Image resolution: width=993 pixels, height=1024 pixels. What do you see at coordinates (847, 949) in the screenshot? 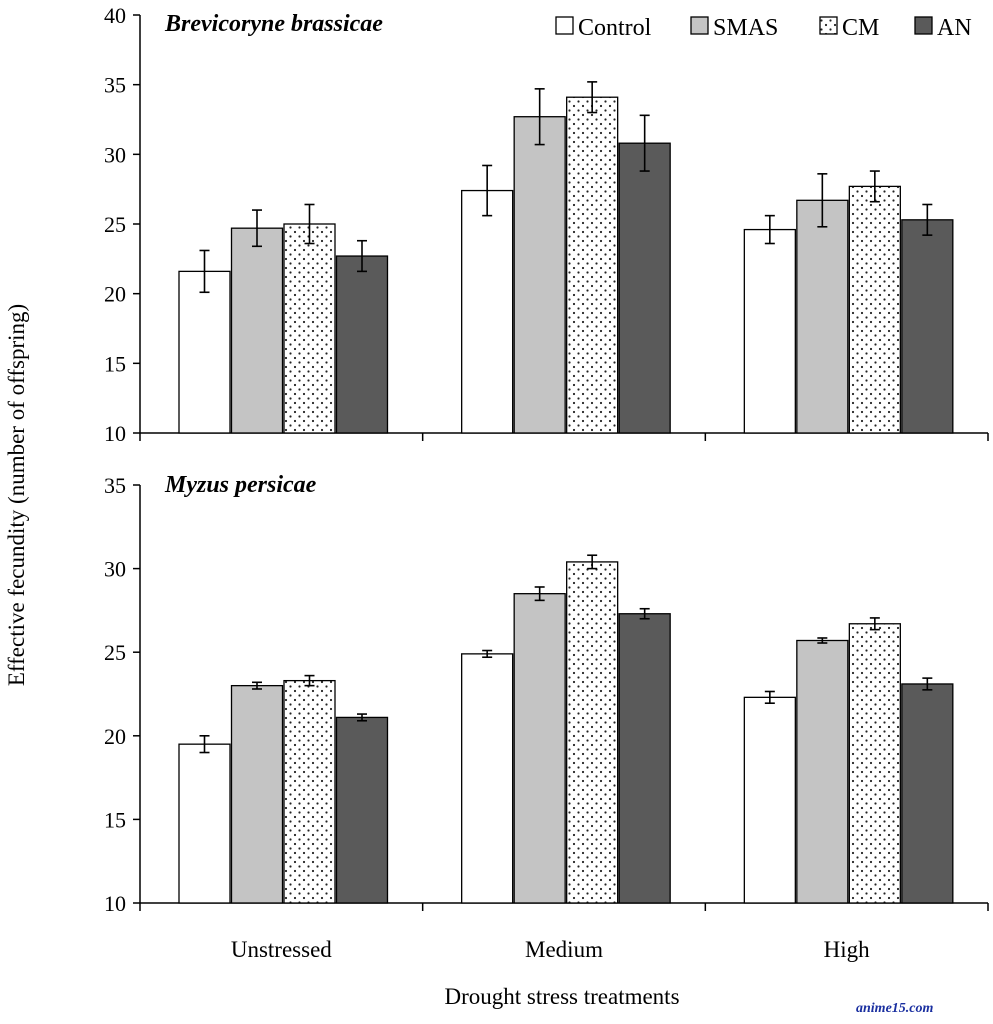
I see `category-label-high: High` at bounding box center [847, 949].